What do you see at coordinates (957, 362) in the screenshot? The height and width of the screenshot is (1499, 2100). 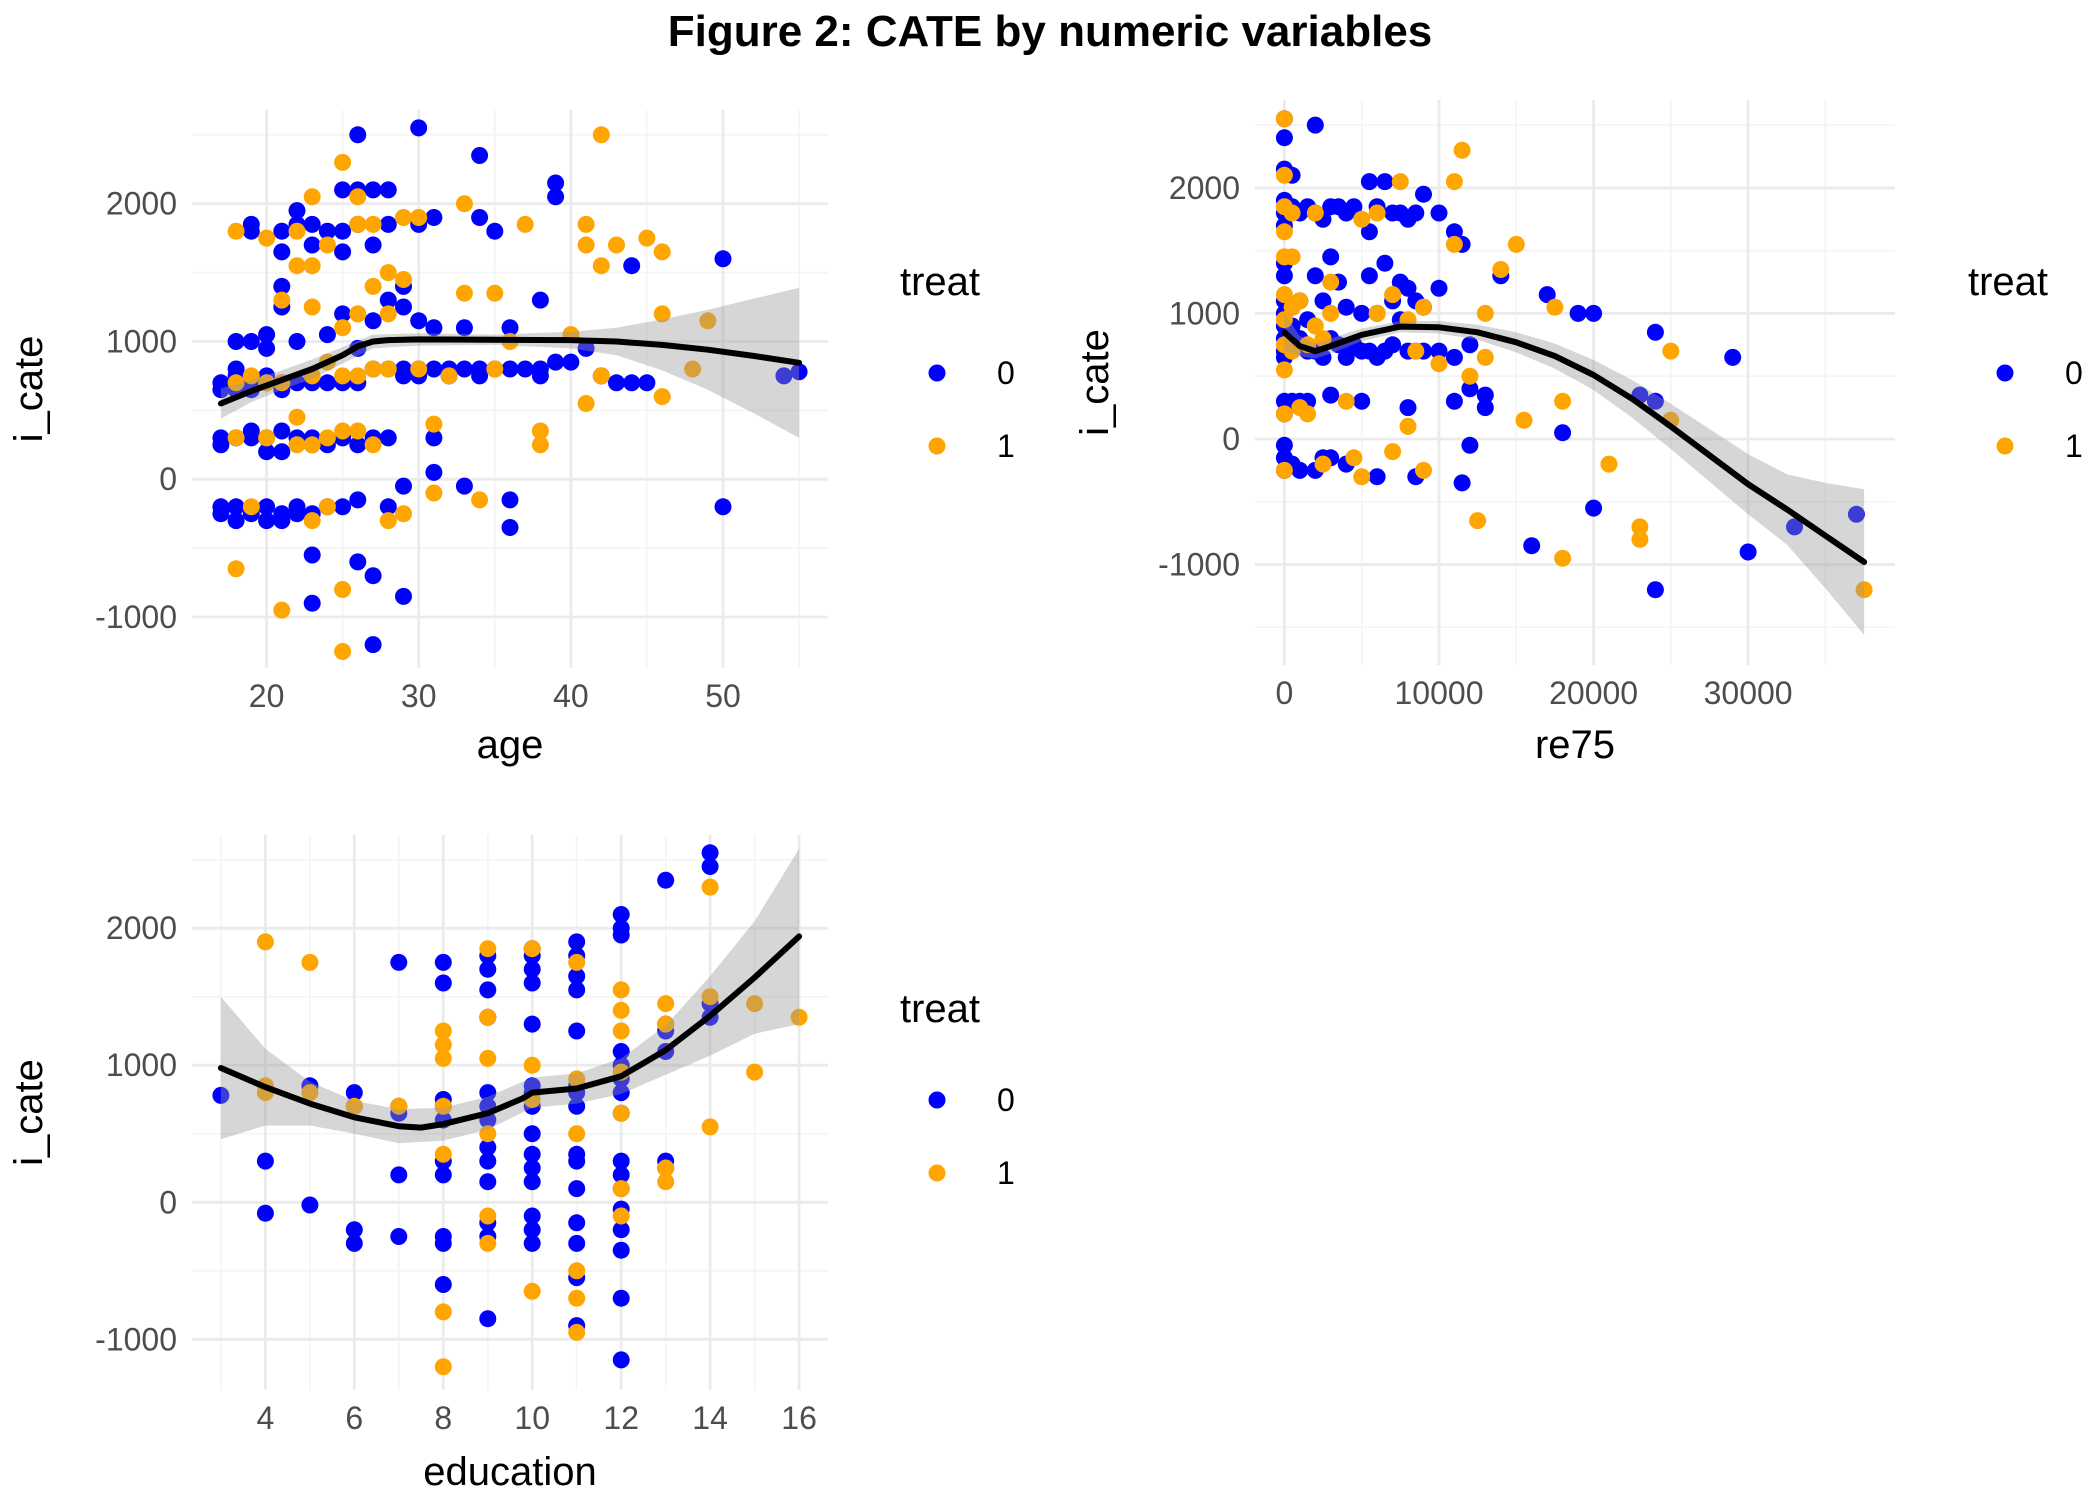 I see `legend: treat 0 1` at bounding box center [957, 362].